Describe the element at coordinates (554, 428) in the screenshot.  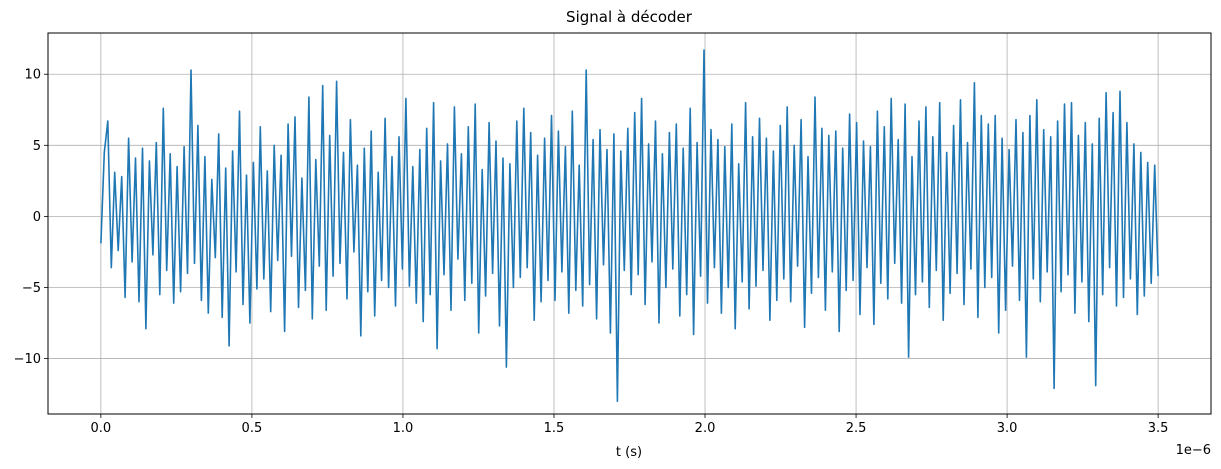
I see `x-tick-label: 1.5` at that location.